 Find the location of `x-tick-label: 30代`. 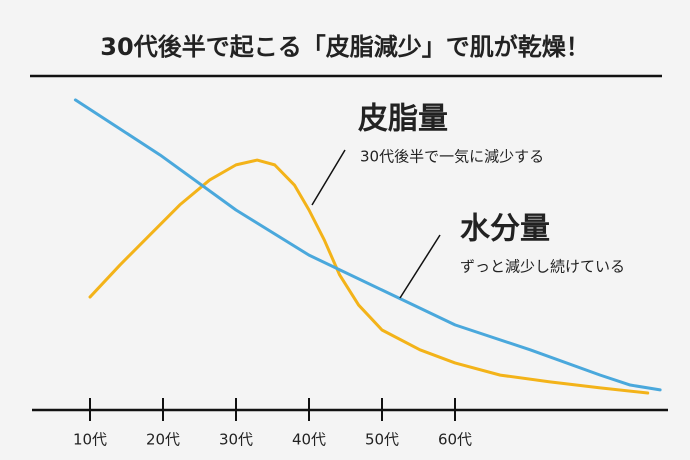

x-tick-label: 30代 is located at coordinates (236, 440).